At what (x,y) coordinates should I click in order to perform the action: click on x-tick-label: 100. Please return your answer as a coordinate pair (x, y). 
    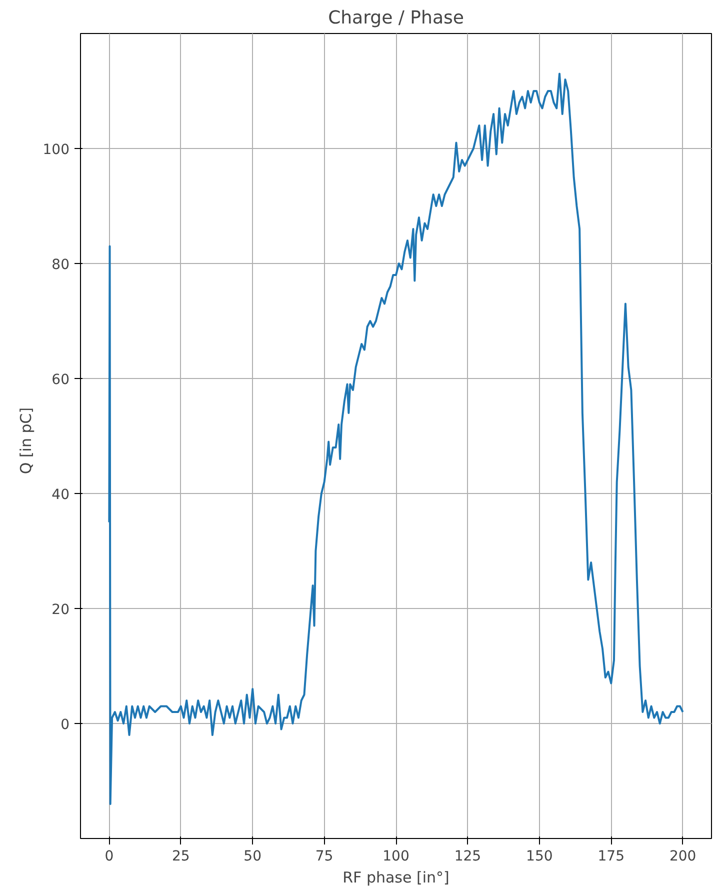
    Looking at the image, I should click on (396, 856).